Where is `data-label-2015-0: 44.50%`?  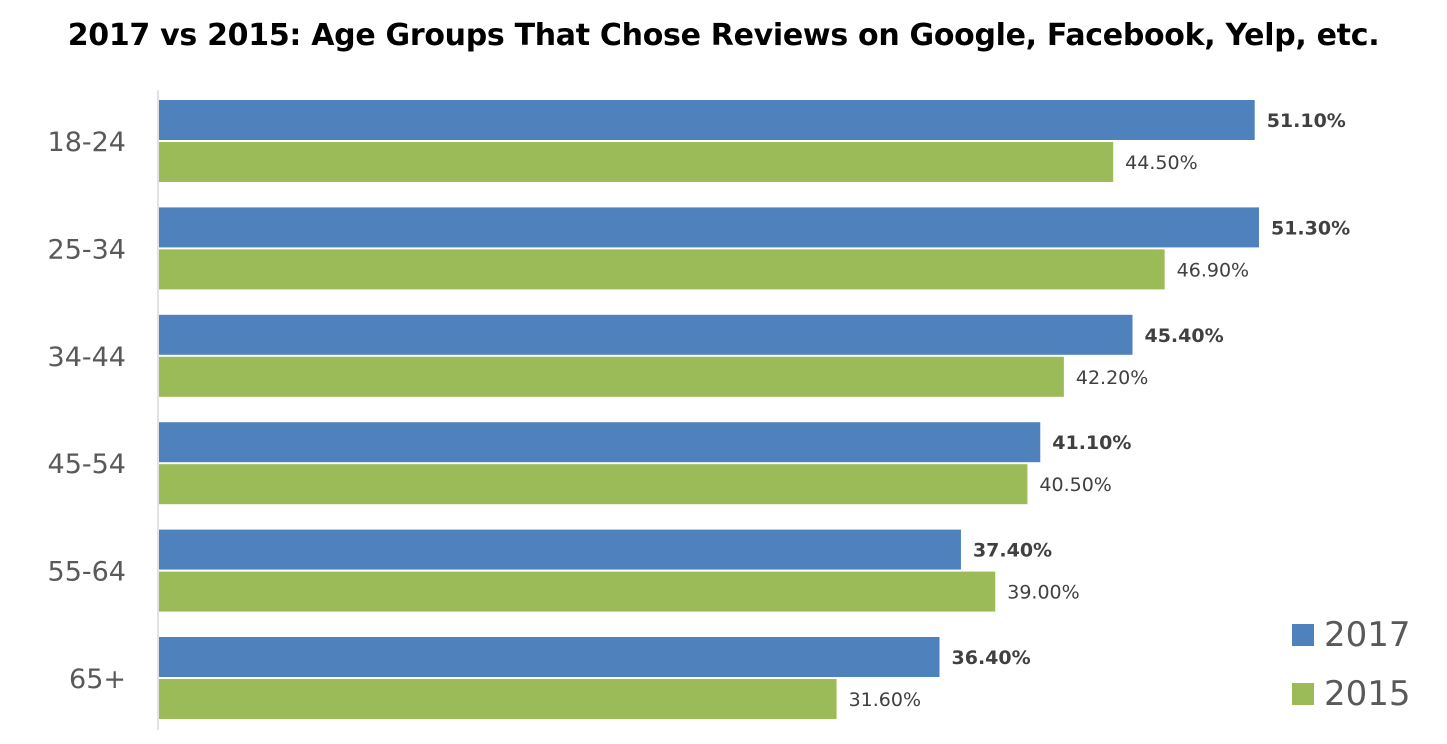
data-label-2015-0: 44.50% is located at coordinates (1161, 163).